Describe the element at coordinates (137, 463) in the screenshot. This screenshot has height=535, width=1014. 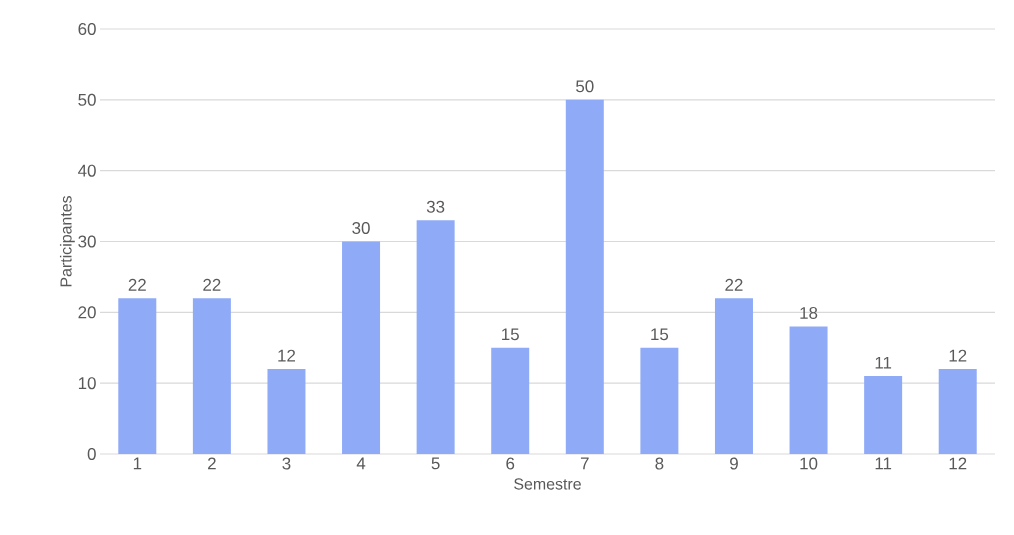
I see `x-tick-label: 1` at that location.